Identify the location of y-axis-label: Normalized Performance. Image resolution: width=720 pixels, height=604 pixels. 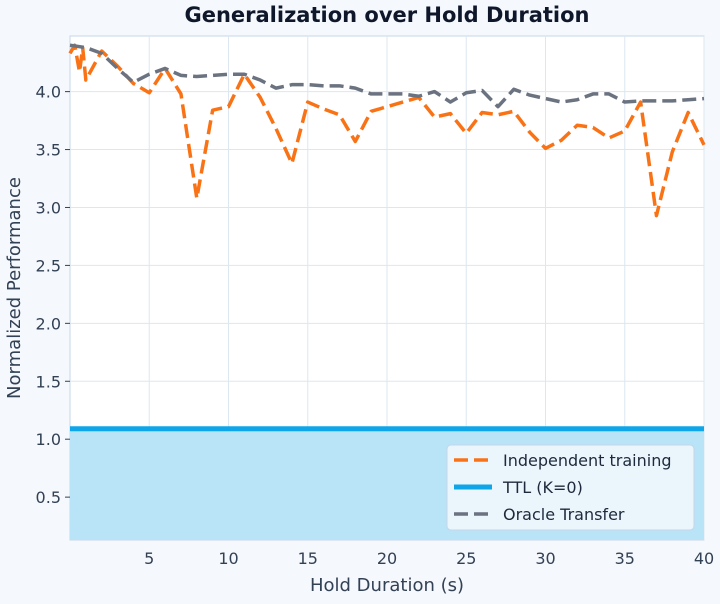
(14, 288).